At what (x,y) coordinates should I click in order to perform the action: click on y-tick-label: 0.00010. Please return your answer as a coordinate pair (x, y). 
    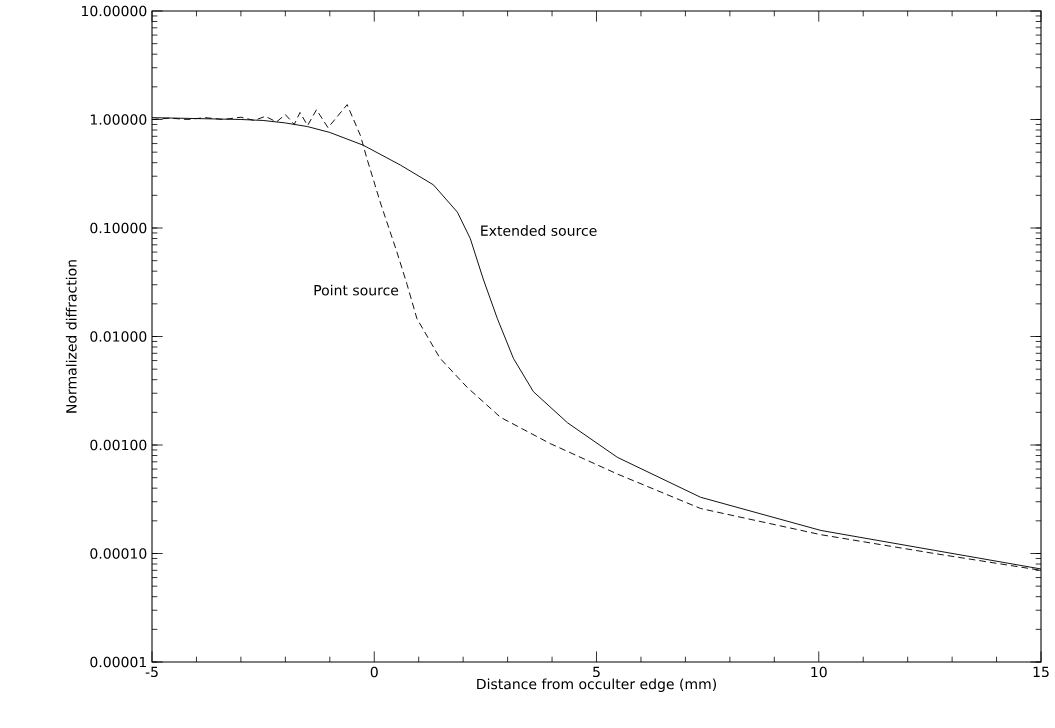
    Looking at the image, I should click on (118, 553).